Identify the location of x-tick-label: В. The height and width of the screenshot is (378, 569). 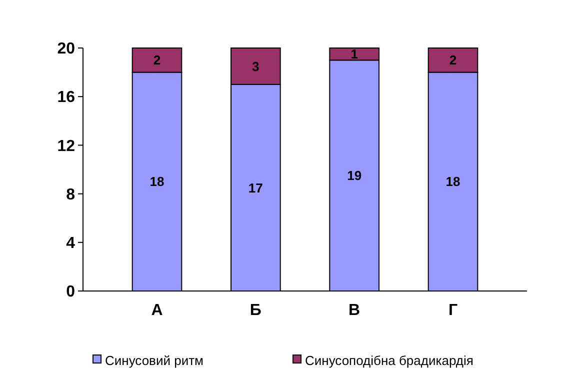
(354, 310).